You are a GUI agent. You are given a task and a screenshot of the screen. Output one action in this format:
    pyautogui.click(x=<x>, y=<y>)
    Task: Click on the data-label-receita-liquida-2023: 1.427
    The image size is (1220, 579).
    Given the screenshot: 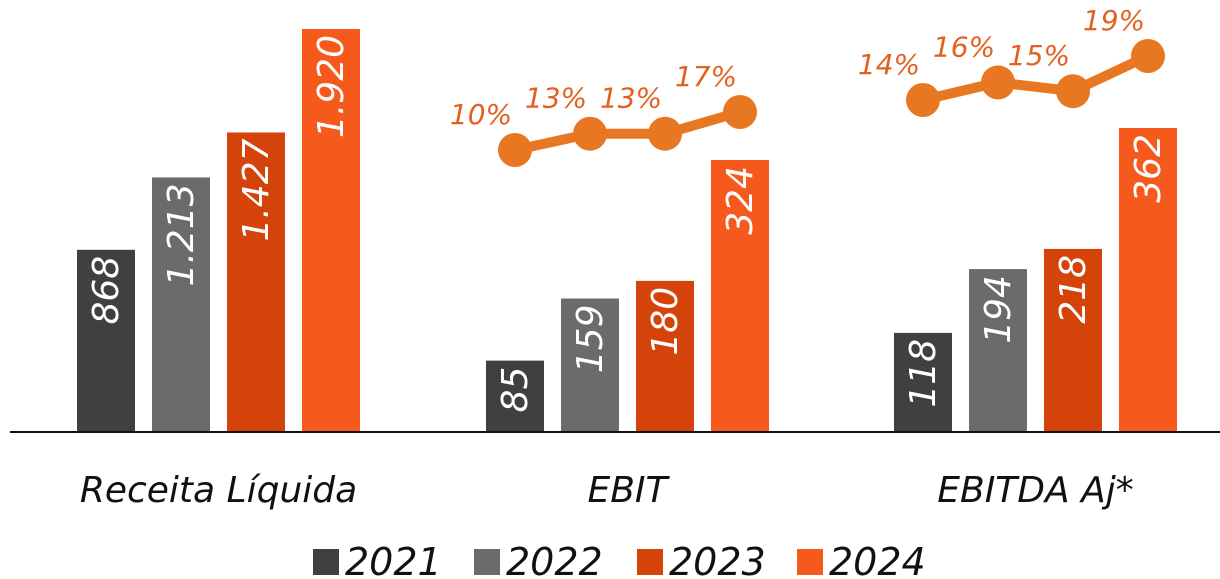 What is the action you would take?
    pyautogui.click(x=256, y=189)
    